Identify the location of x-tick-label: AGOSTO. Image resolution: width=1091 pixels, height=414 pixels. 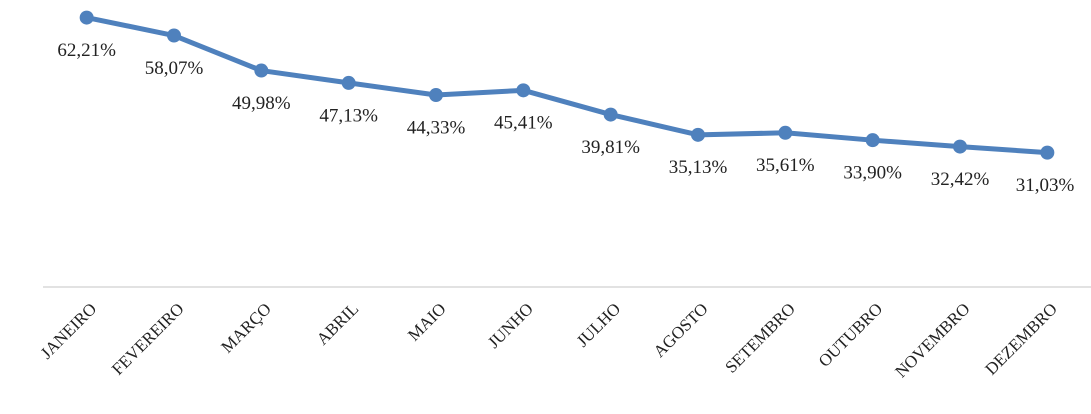
(681, 330).